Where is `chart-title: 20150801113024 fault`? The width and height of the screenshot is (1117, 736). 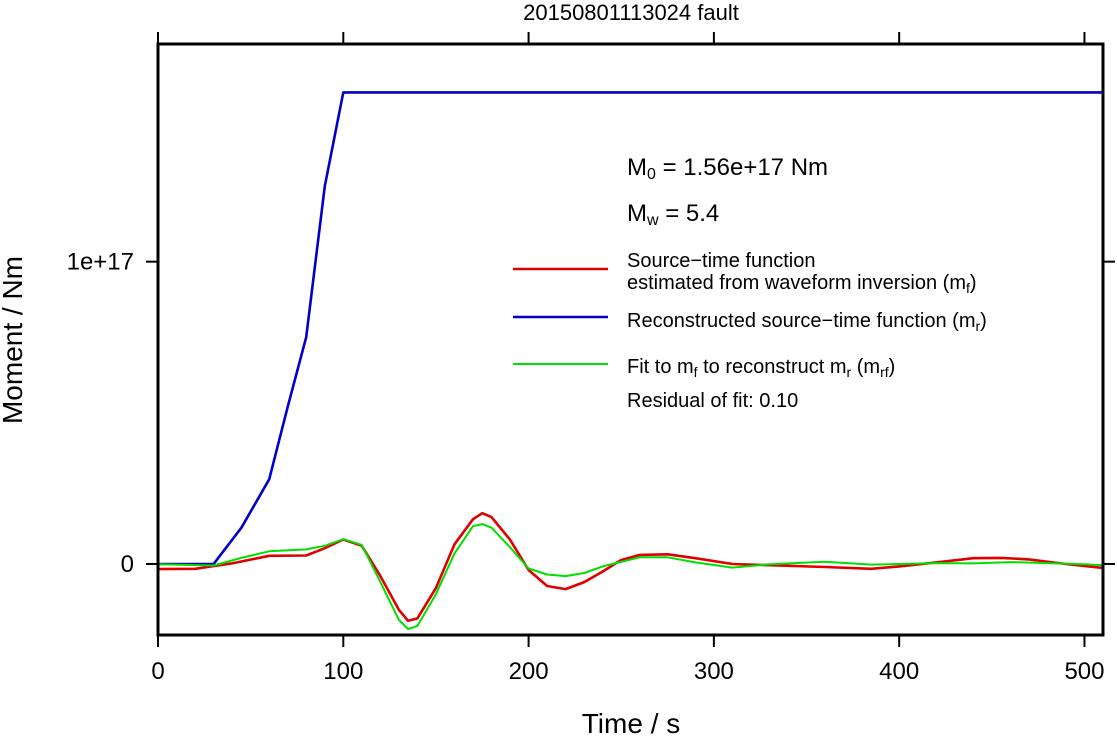
chart-title: 20150801113024 fault is located at coordinates (631, 12).